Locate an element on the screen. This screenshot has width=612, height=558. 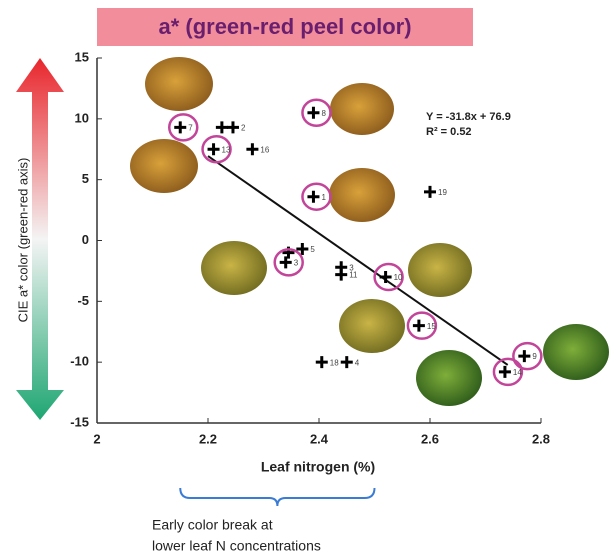
point-label: 5 is located at coordinates (312, 249).